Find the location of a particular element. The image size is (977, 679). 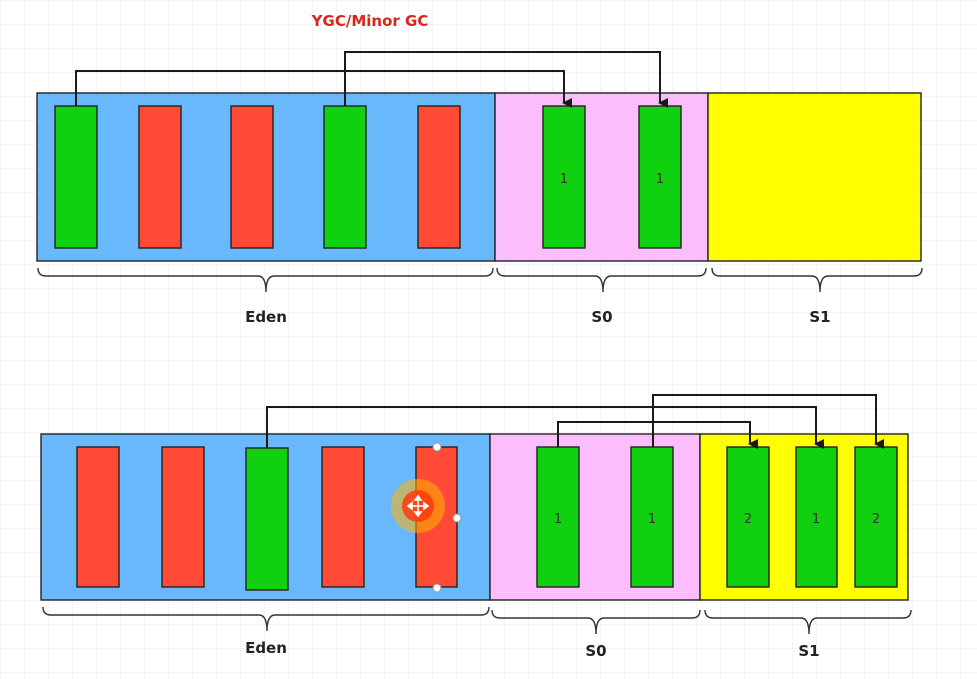

selection-handles is located at coordinates (447, 517).